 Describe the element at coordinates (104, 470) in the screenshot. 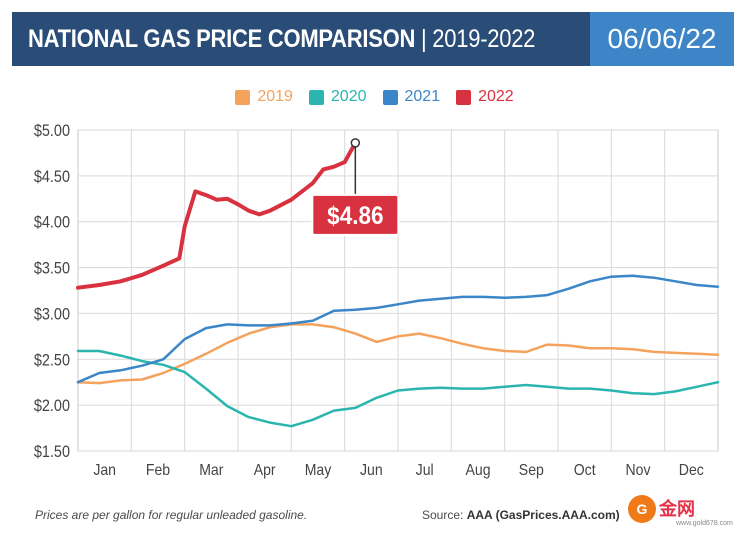

I see `x-tick-label: Jan` at that location.